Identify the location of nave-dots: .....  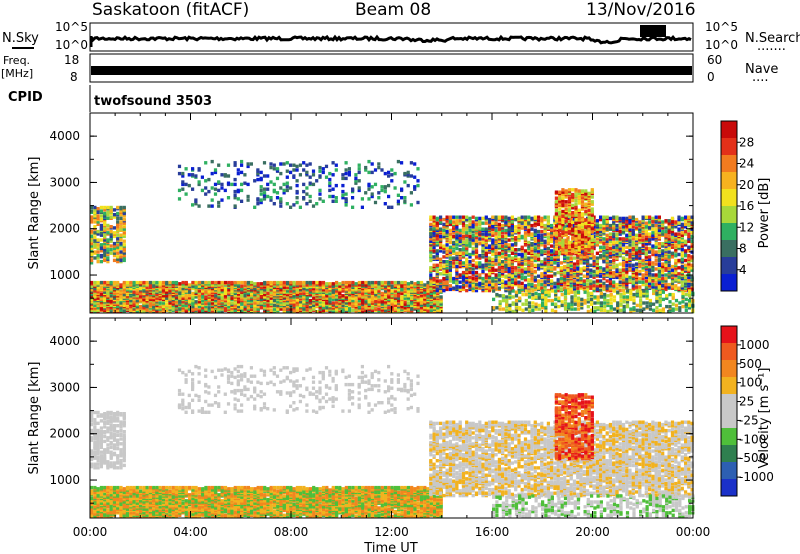
(760, 77).